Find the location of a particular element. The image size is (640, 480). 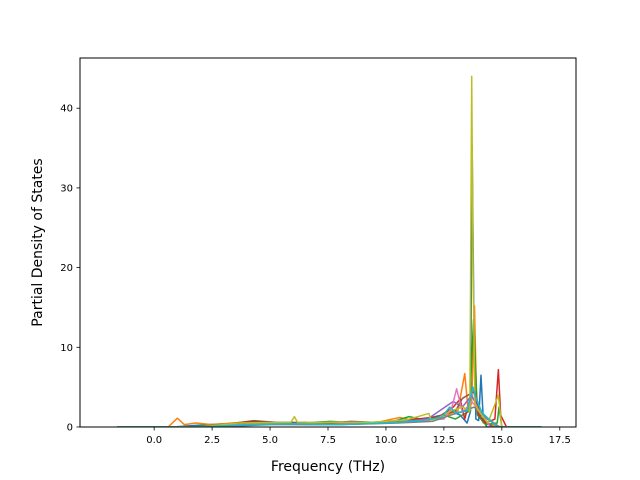

x-axis-label: Frequency (THz) is located at coordinates (328, 467).